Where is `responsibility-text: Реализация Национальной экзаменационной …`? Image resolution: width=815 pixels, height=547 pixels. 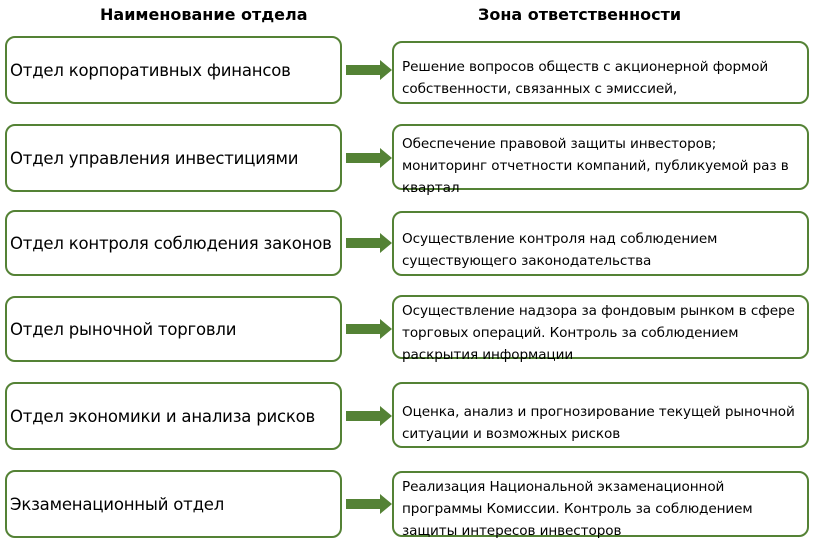 responsibility-text: Реализация Национальной экзаменационной … is located at coordinates (577, 509).